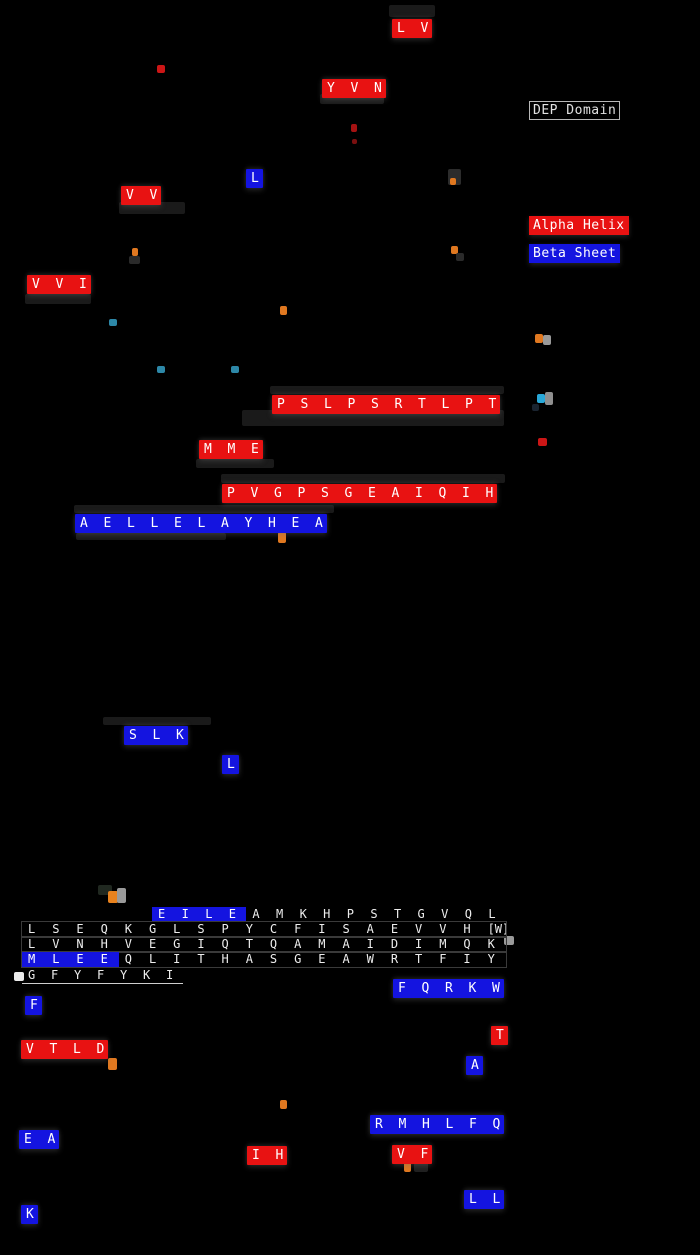 The height and width of the screenshot is (1255, 700). Describe the element at coordinates (499, 1035) in the screenshot. I see `residue-label-helix: T` at that location.